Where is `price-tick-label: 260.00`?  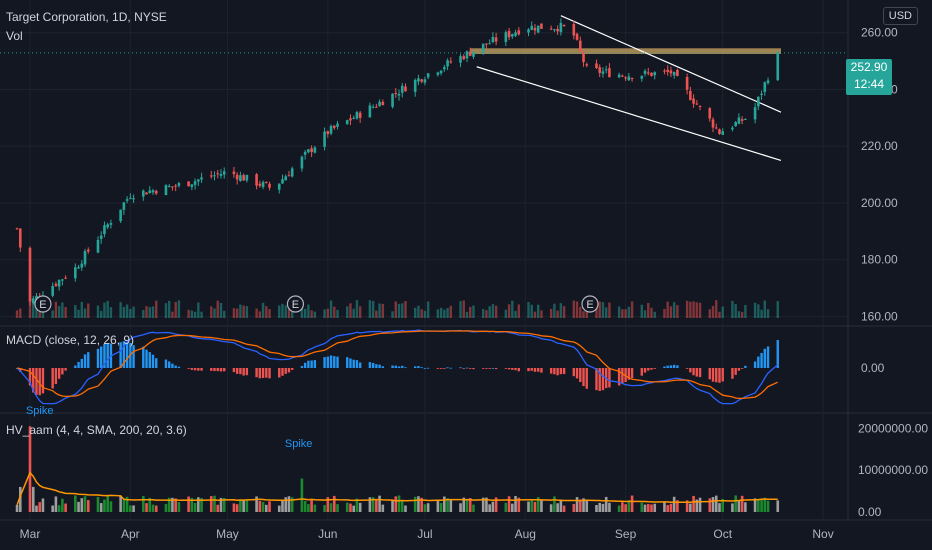 price-tick-label: 260.00 is located at coordinates (879, 33).